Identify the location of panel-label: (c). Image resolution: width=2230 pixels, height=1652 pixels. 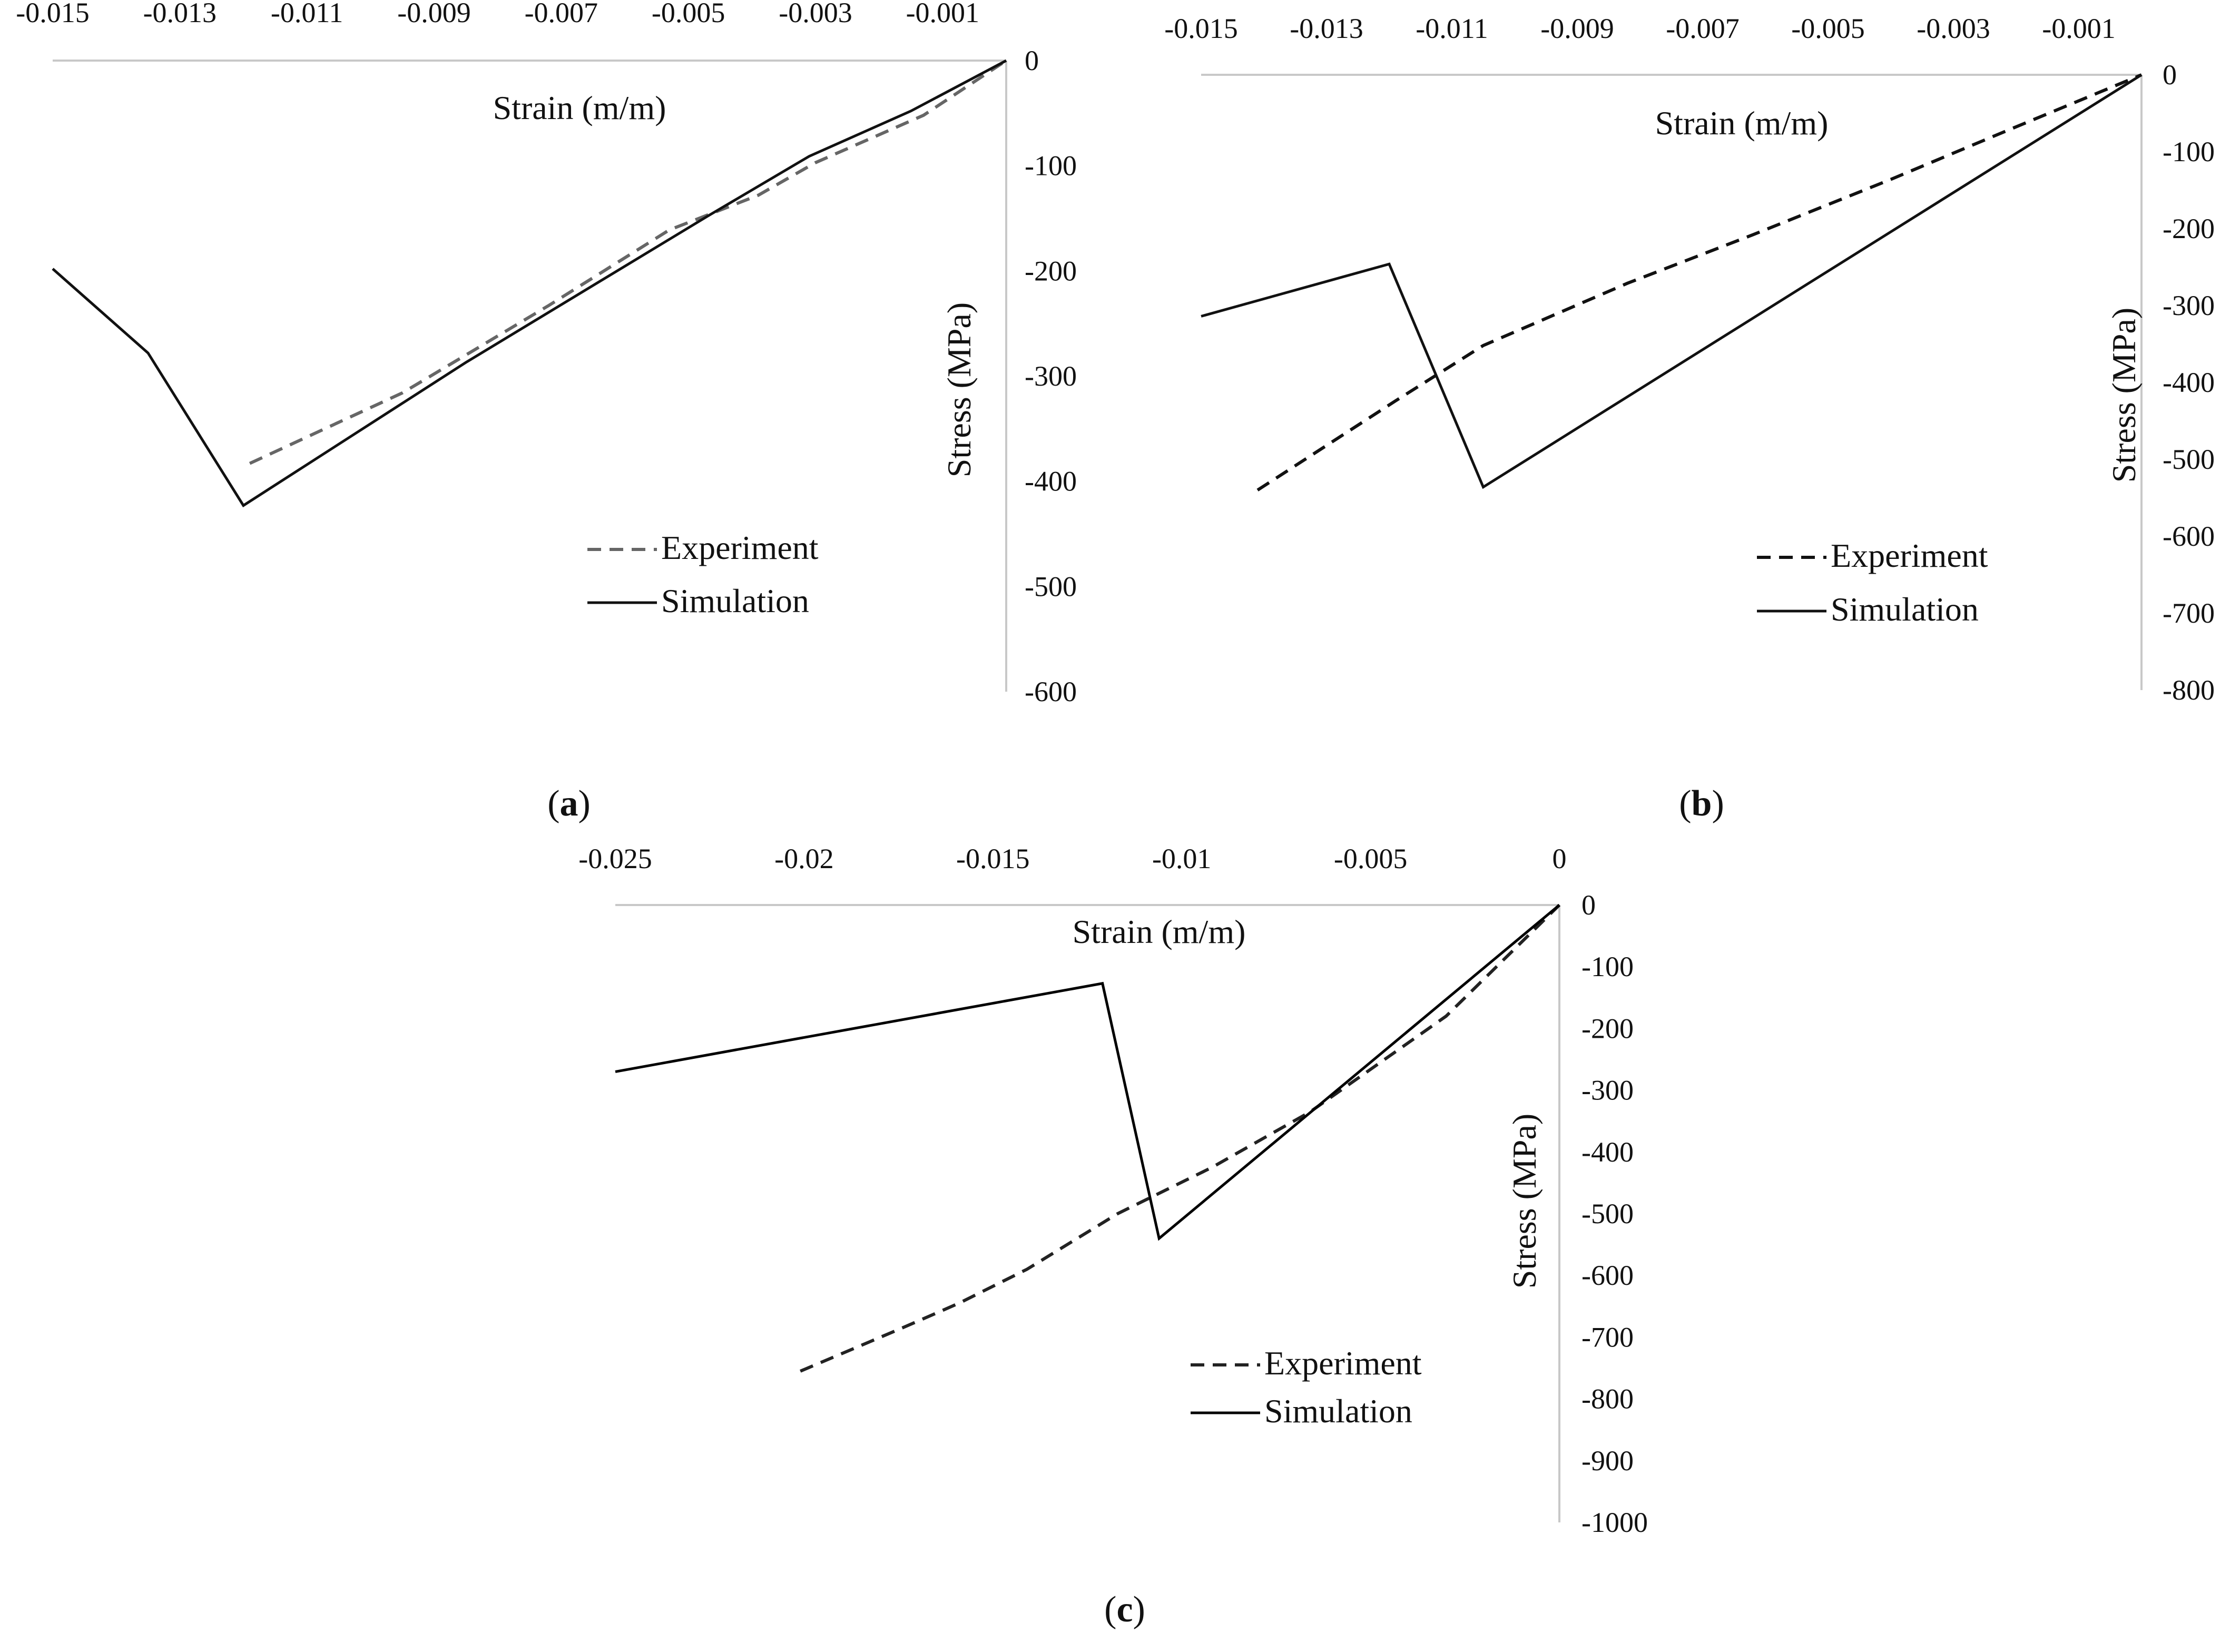
(1125, 1609).